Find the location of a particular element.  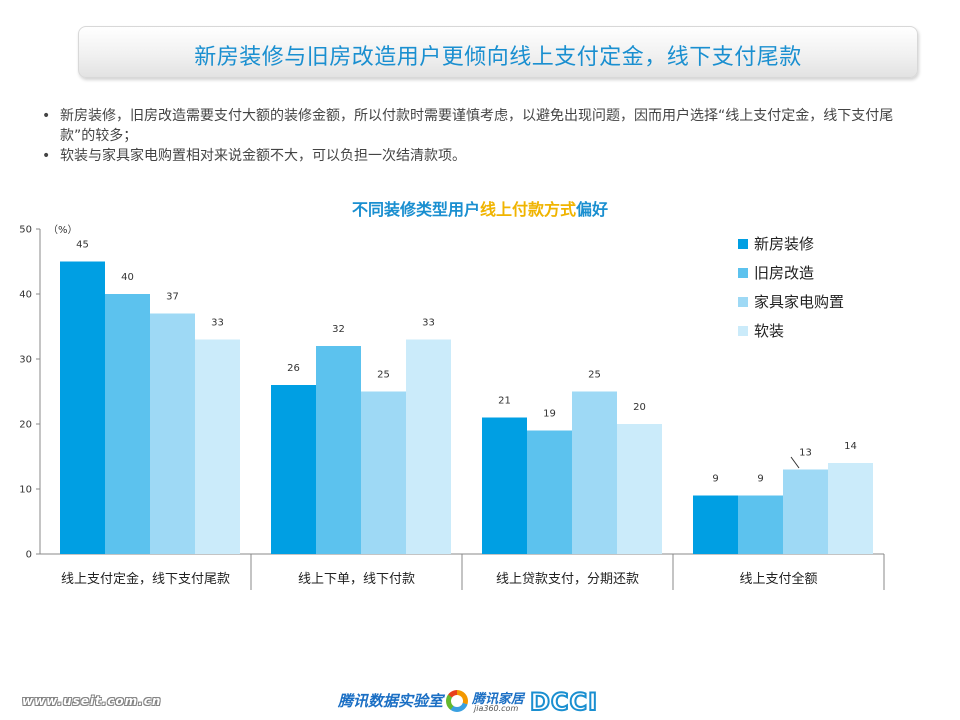

page-title: 新房装修与旧房改造用户更倾向线上支付定金，线下支付尾款 is located at coordinates (498, 57).